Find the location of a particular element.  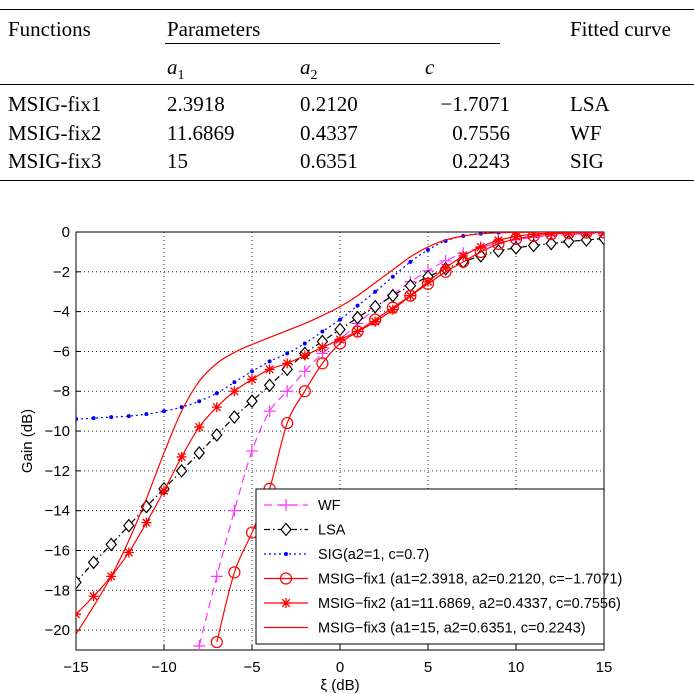

legend-box is located at coordinates (430, 566).